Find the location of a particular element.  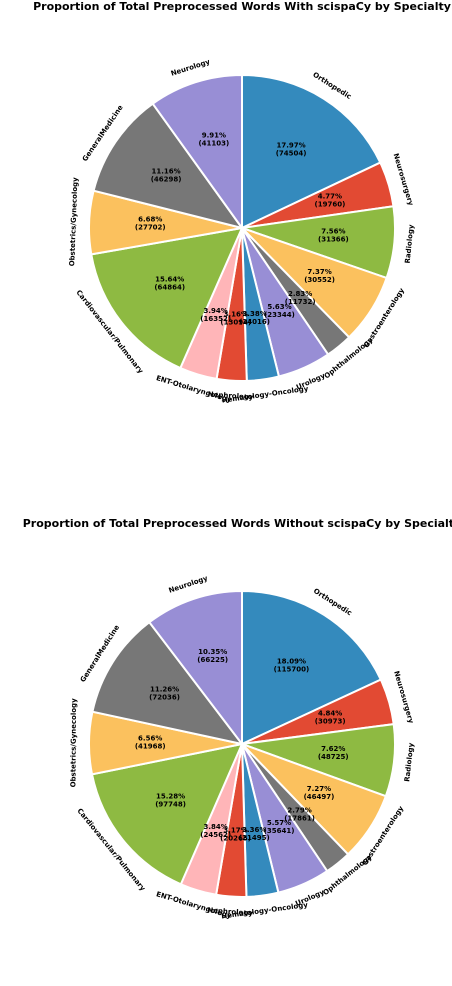

count-label-obstetrics-gynecology: (41968) is located at coordinates (150, 746).